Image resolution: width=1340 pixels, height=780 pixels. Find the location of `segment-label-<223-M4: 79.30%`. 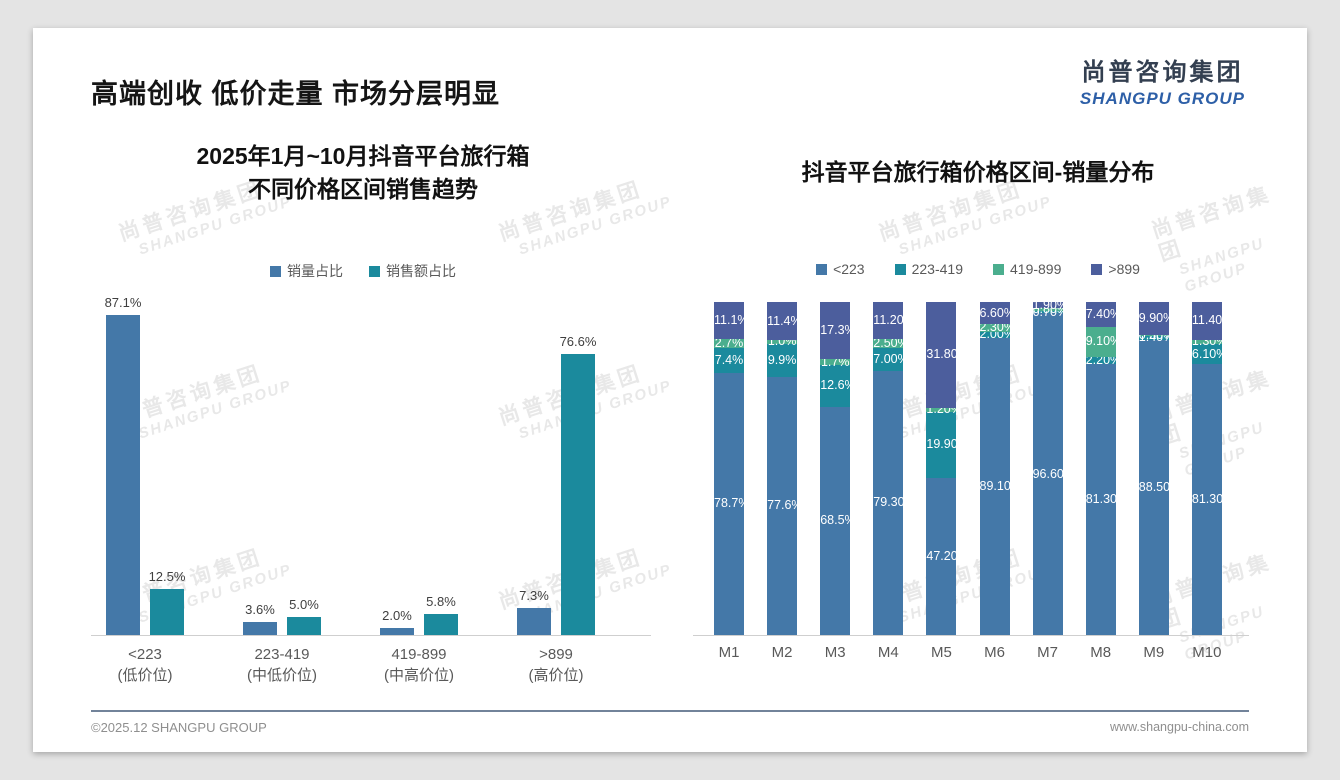

segment-label-<223-M4: 79.30% is located at coordinates (888, 502).